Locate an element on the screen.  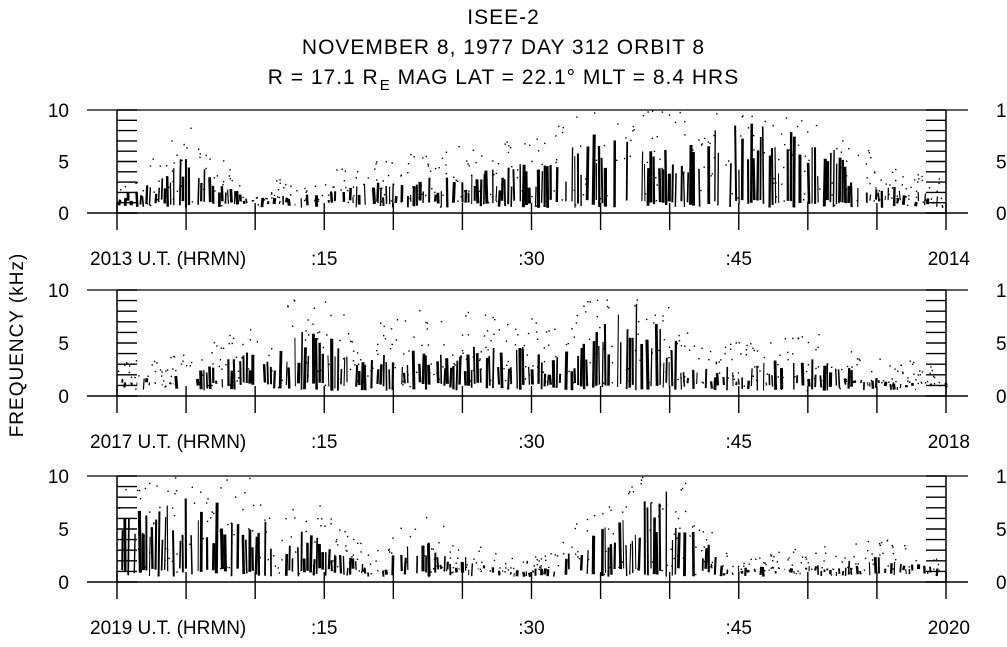
orbit-radius-subscript: E is located at coordinates (385, 85).